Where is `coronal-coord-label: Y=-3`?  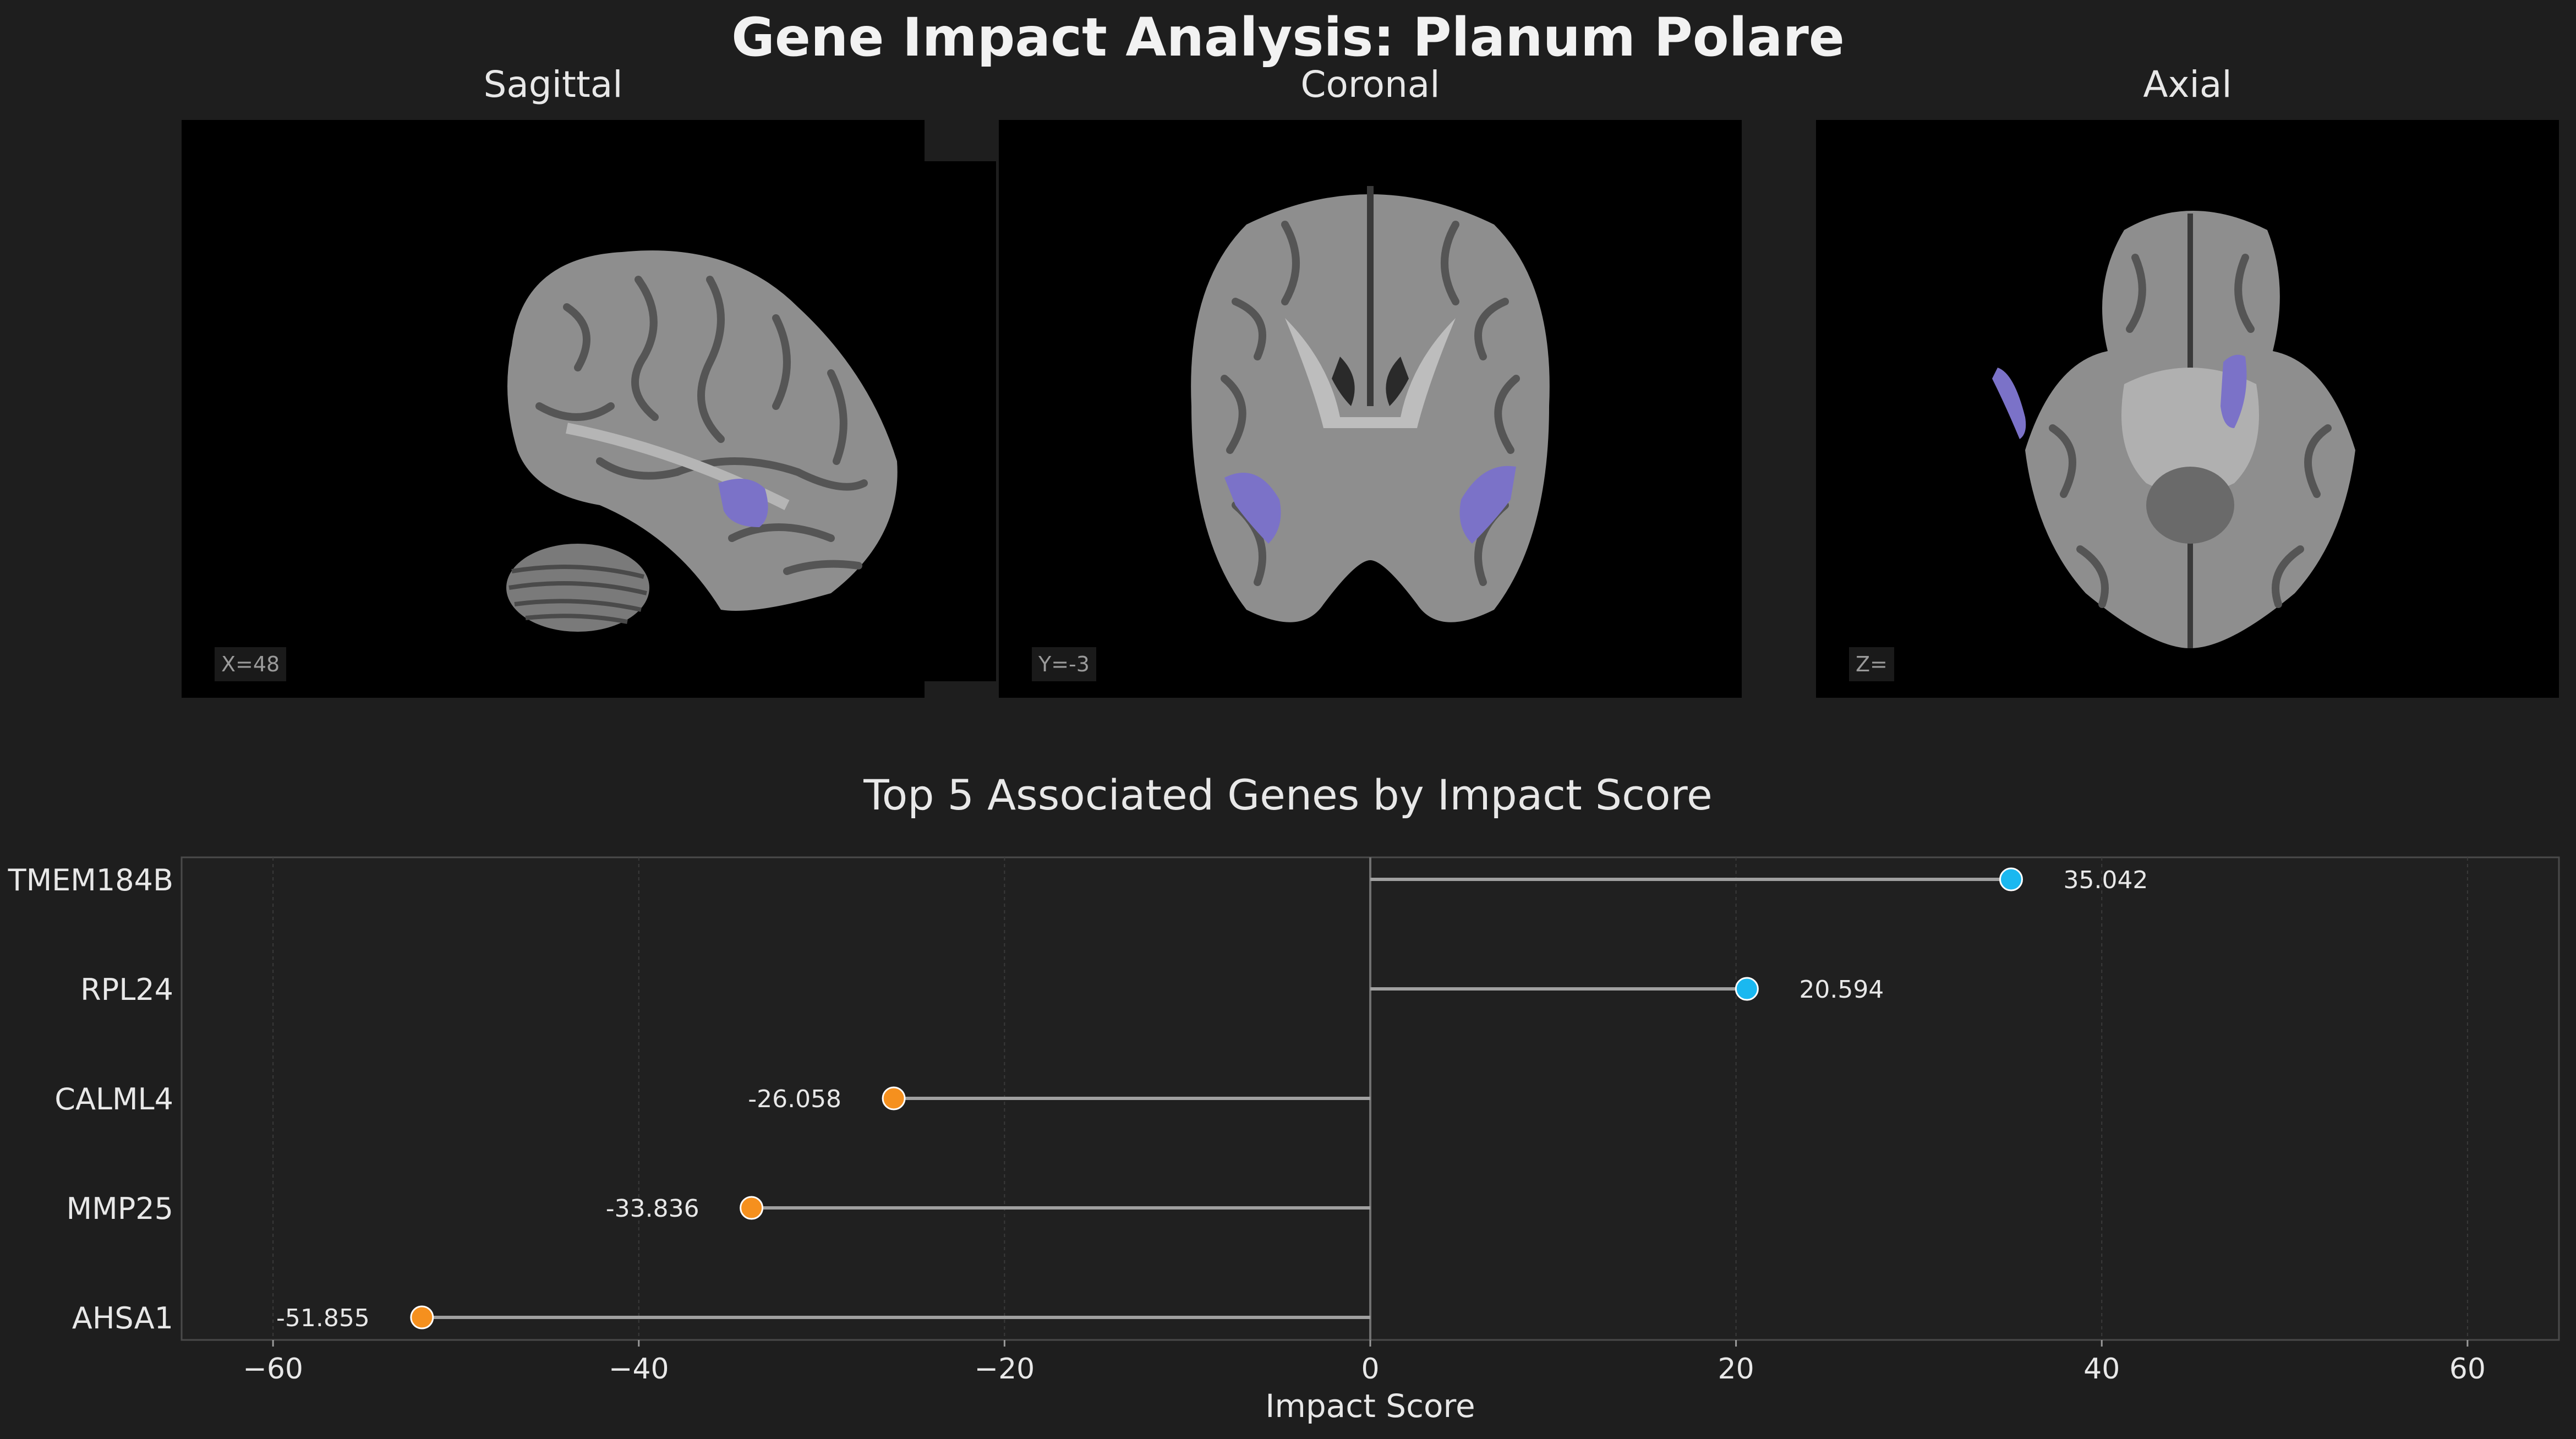 coronal-coord-label: Y=-3 is located at coordinates (1064, 664).